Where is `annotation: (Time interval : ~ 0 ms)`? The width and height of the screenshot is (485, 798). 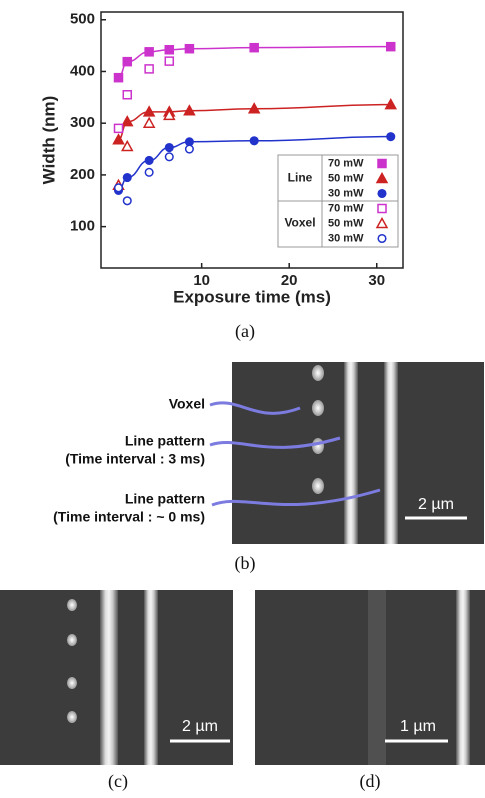 annotation: (Time interval : ~ 0 ms) is located at coordinates (129, 517).